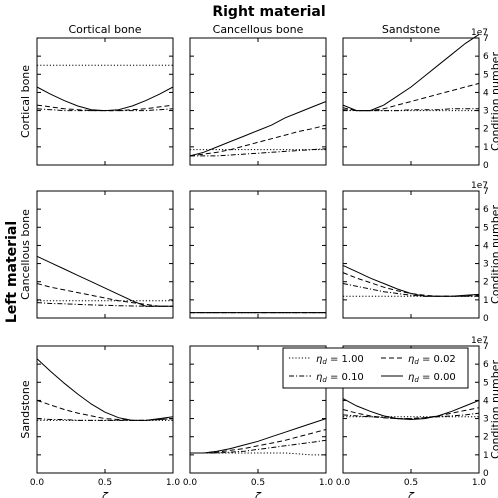  I want to click on legend-entry: ηd = 1.00, so click(340, 360).